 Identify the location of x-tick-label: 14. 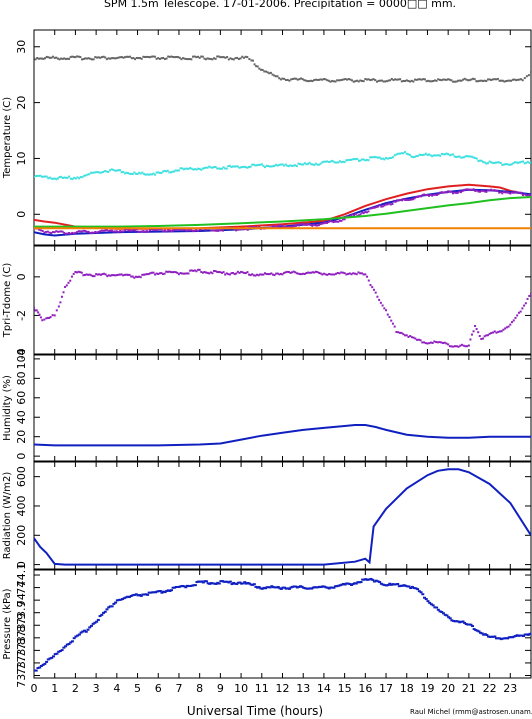
(324, 688).